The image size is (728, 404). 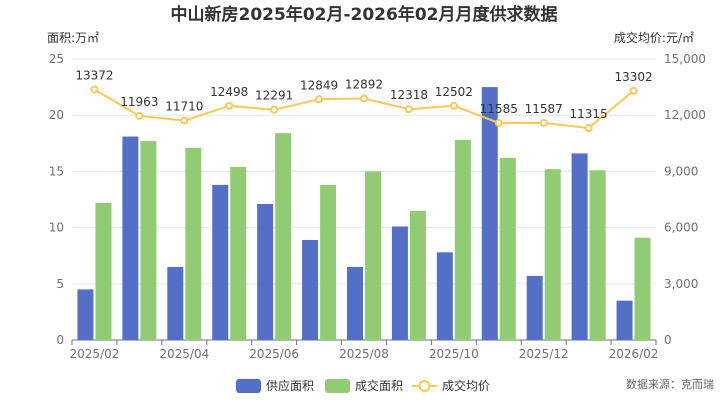 I want to click on x-tick-label: 2025/02, so click(x=95, y=354).